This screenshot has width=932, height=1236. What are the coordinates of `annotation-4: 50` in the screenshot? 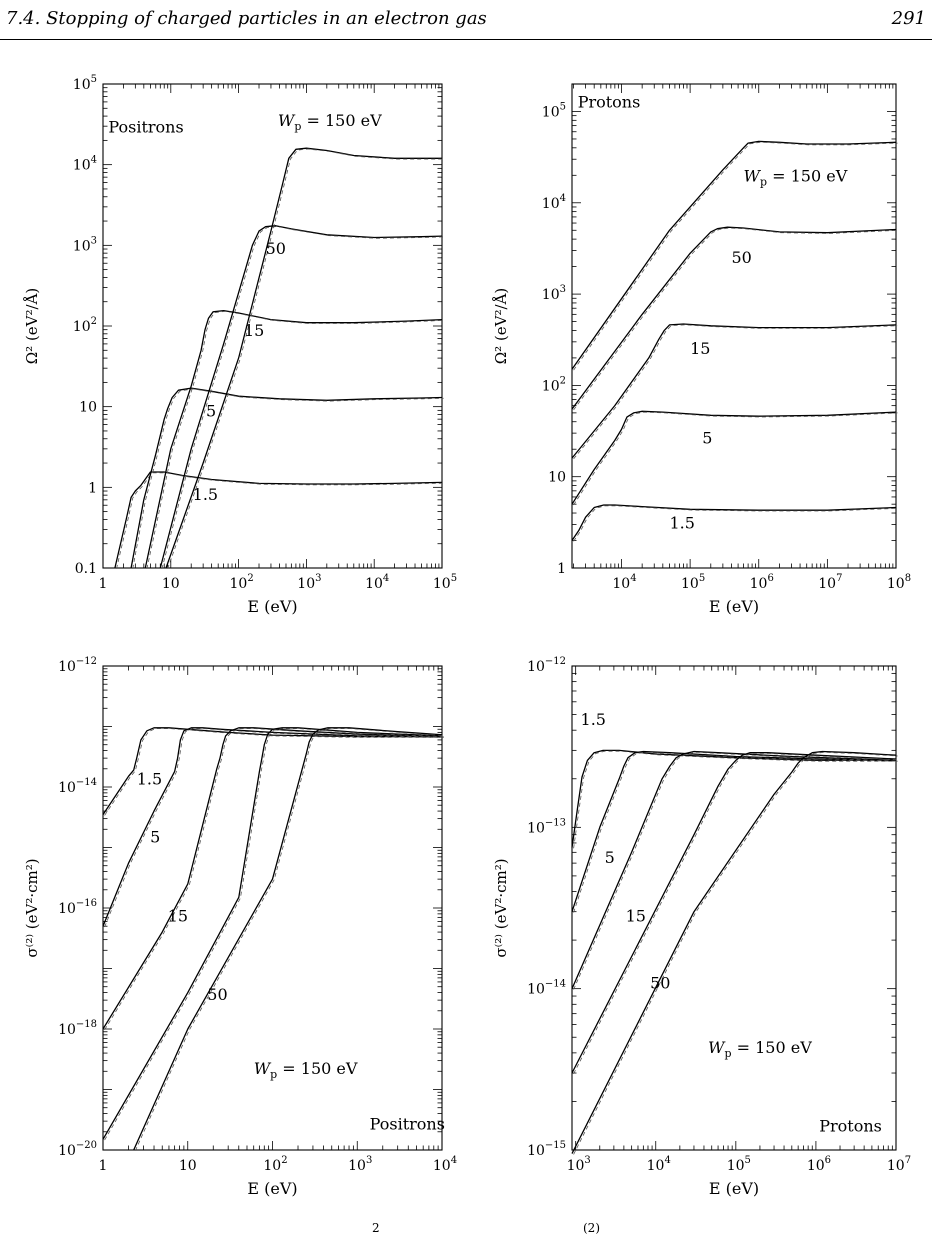 It's located at (276, 248).